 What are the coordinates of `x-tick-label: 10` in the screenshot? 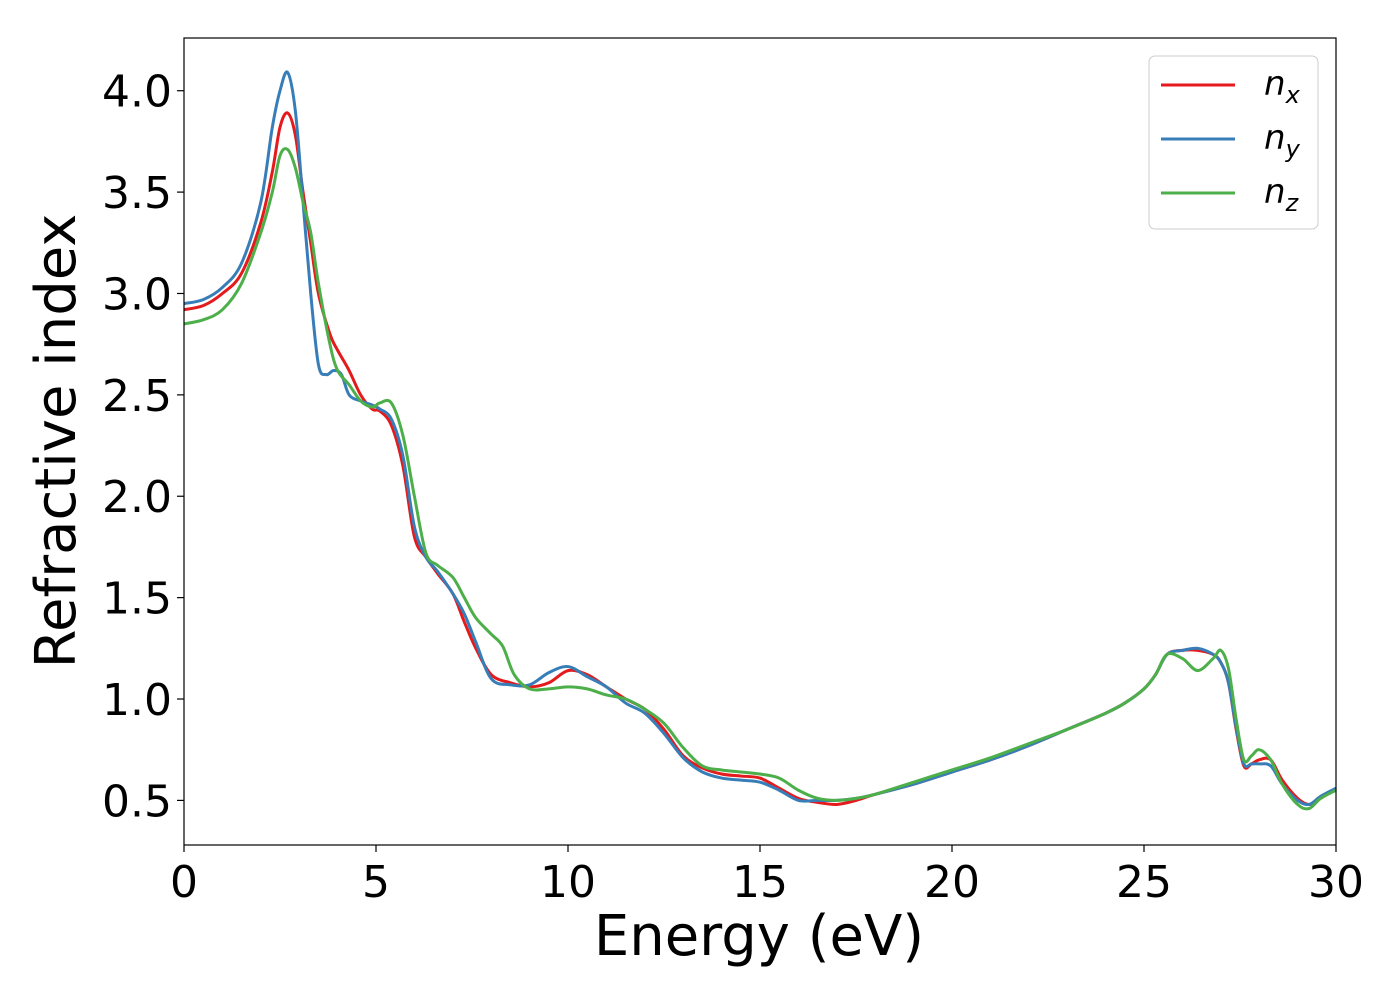 It's located at (568, 882).